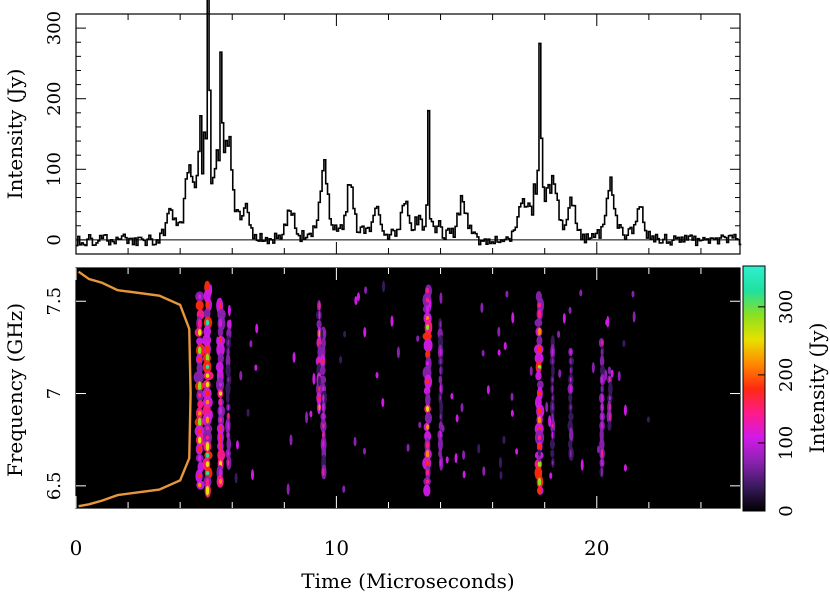  What do you see at coordinates (134, 389) in the screenshot?
I see `bandpass-curve` at bounding box center [134, 389].